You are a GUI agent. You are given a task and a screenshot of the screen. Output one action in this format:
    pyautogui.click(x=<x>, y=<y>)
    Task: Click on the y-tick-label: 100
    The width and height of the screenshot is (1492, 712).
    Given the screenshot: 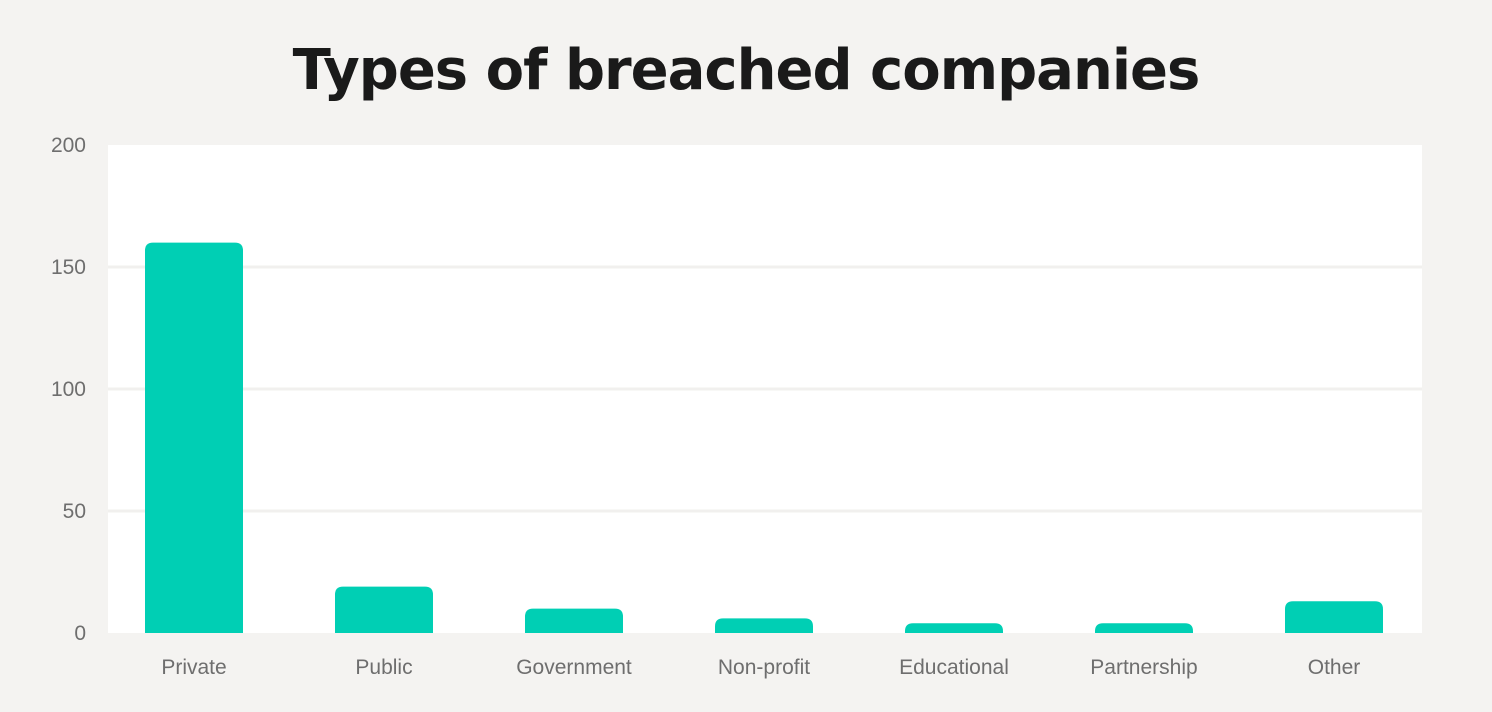 What is the action you would take?
    pyautogui.click(x=68, y=389)
    